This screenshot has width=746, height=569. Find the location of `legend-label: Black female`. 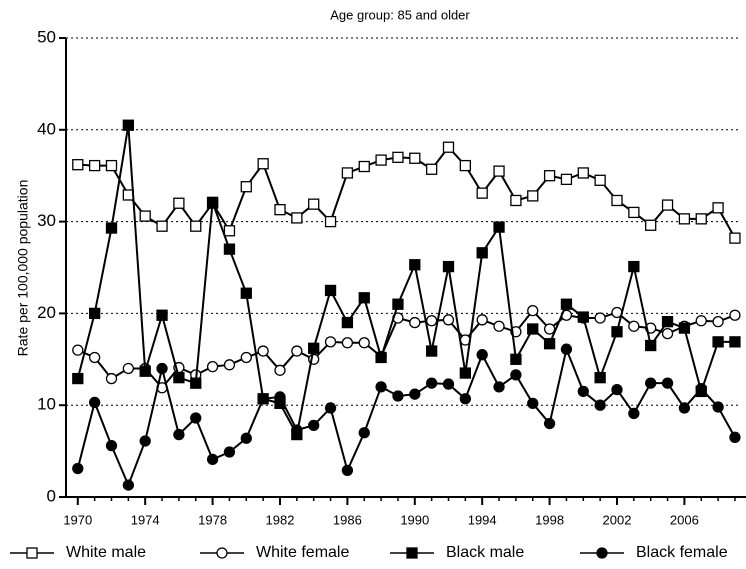

legend-label: Black female is located at coordinates (682, 552).